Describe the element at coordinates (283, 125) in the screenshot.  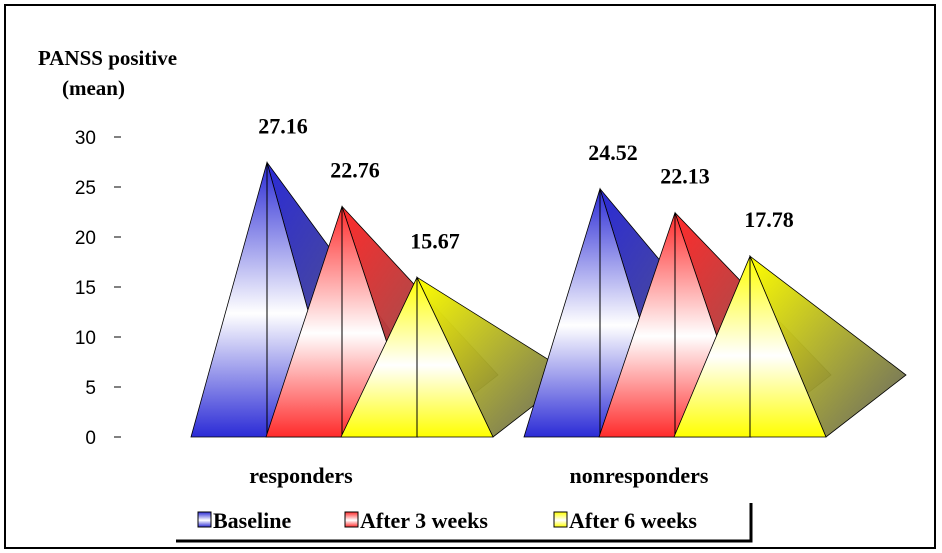
I see `data-label: 27.16` at that location.